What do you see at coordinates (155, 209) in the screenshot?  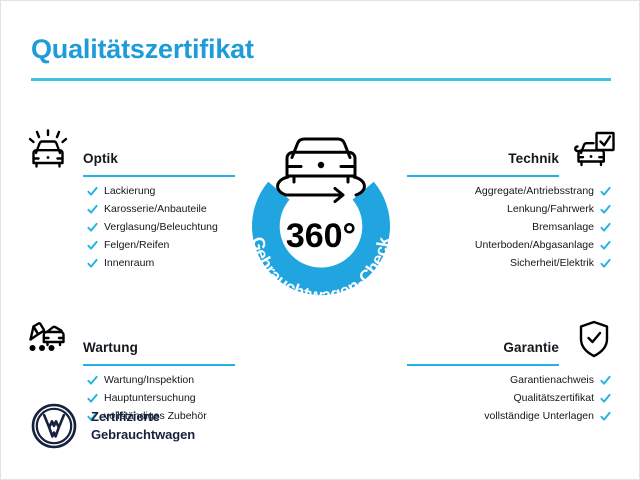 I see `list-item-label: Karosserie/Anbauteile` at bounding box center [155, 209].